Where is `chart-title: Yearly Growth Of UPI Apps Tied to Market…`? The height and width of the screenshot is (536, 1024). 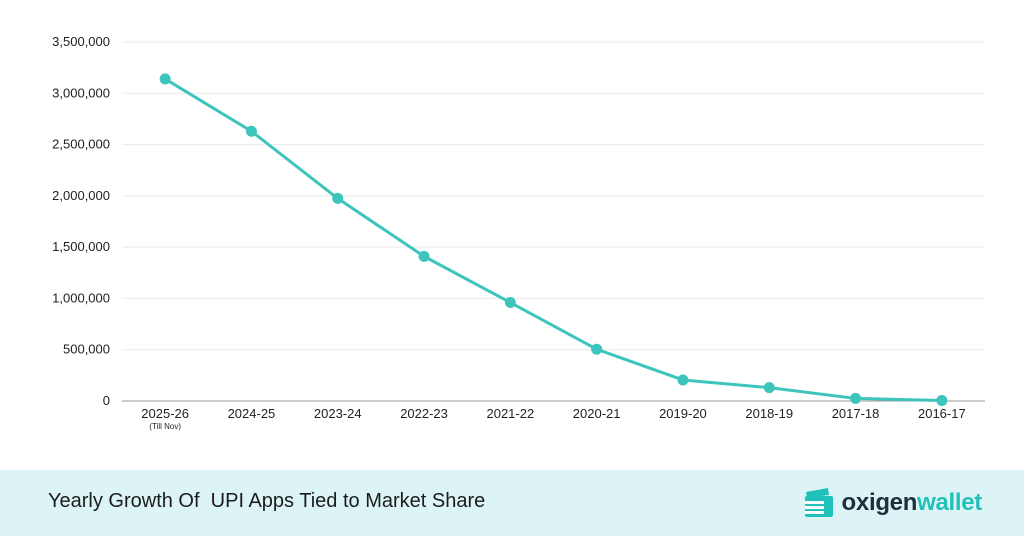 chart-title: Yearly Growth Of UPI Apps Tied to Market… is located at coordinates (267, 501).